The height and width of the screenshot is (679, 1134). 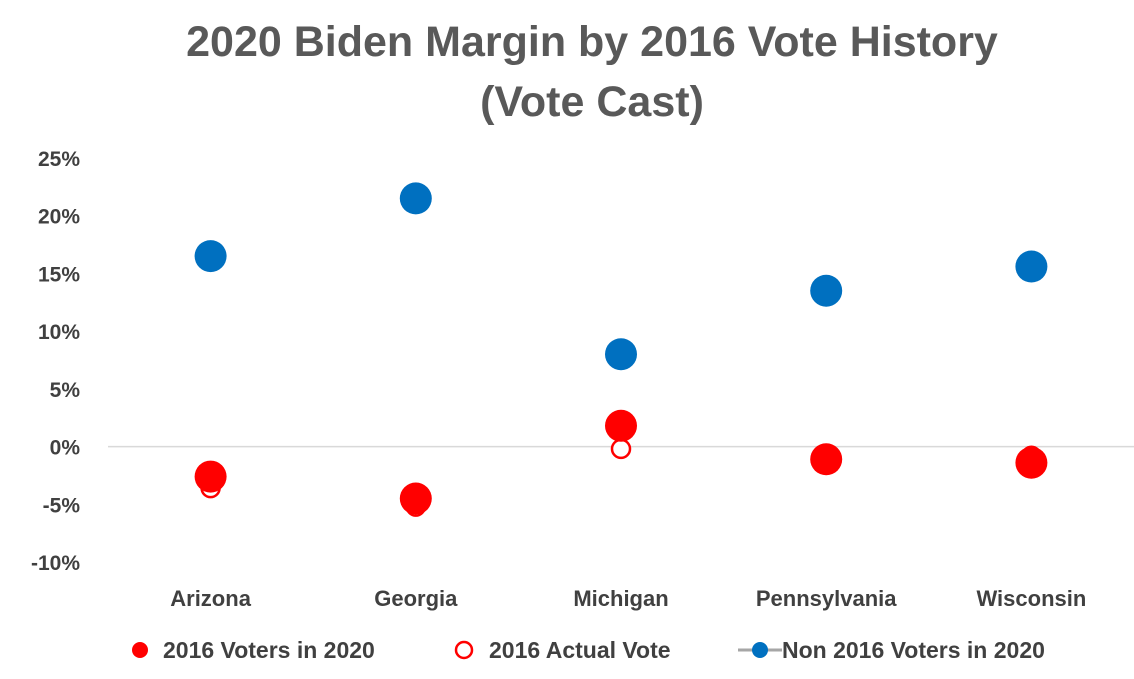 I want to click on x-category-label: Pennsylvania, so click(x=826, y=598).